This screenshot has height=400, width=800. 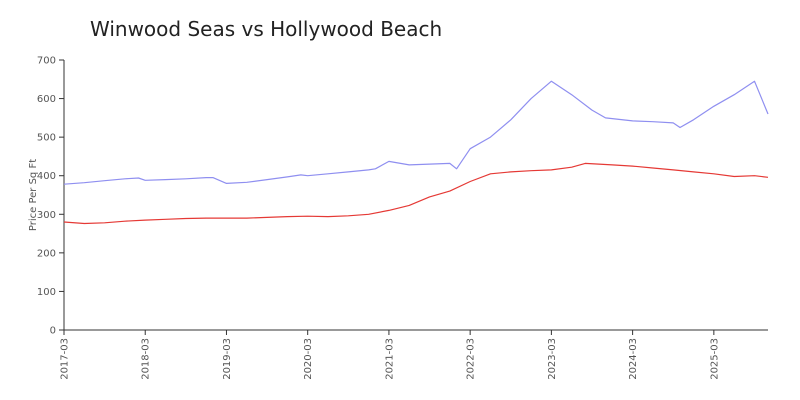 I want to click on y-tick-label: 0, so click(x=53, y=331).